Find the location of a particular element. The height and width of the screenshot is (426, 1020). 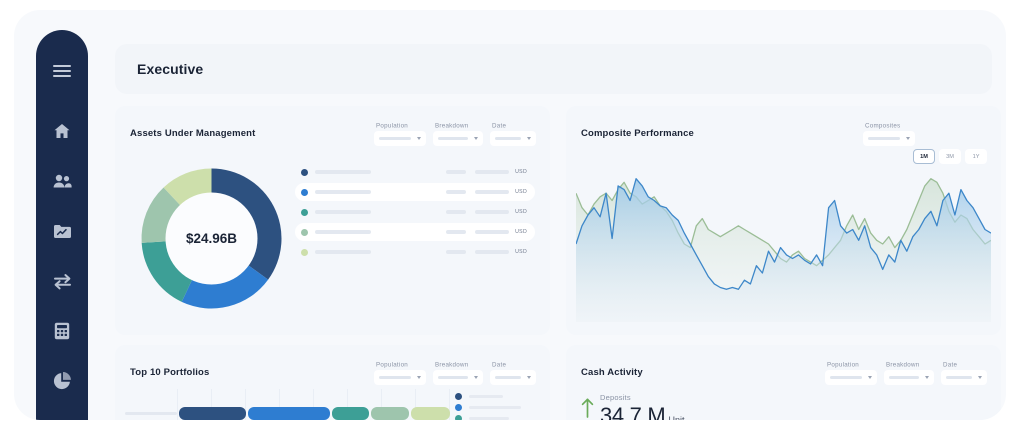

chart-folder-icon is located at coordinates (62, 231).